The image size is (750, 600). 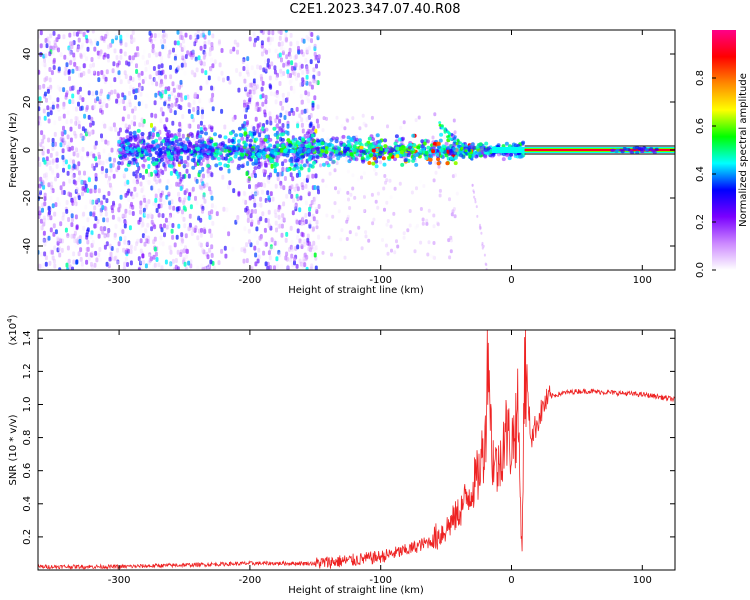 I want to click on colorbar-tick-label: 0.2, so click(x=700, y=222).